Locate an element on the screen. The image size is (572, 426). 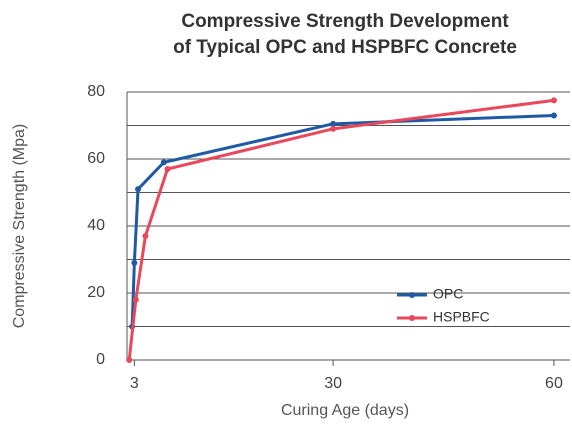
y-axis-label: Compressive Strength (Mpa) is located at coordinates (19, 226).